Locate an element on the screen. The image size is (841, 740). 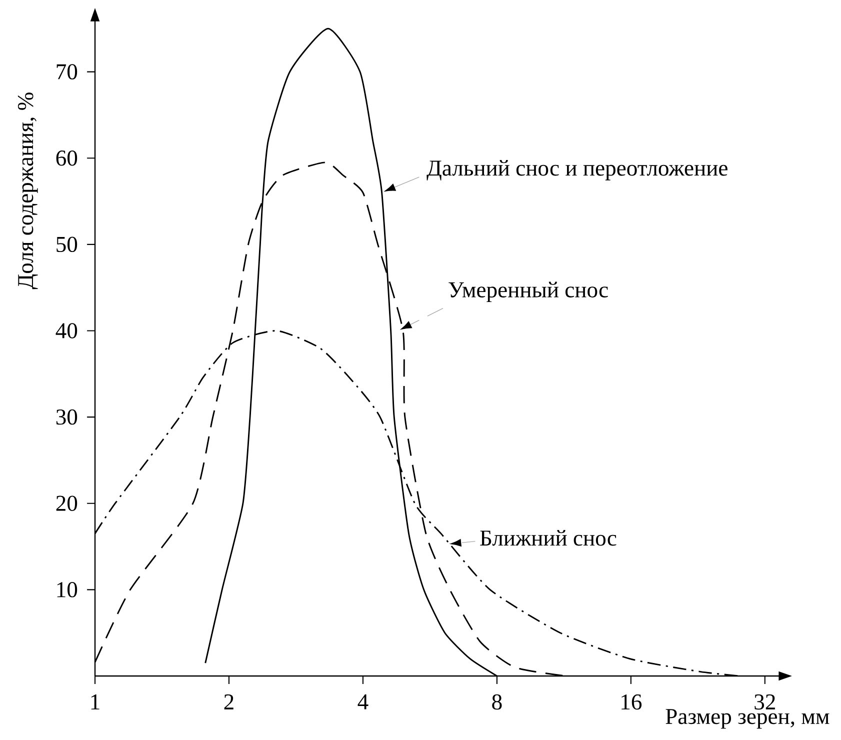
x-axis-title: Размер зерен, мм is located at coordinates (748, 719).